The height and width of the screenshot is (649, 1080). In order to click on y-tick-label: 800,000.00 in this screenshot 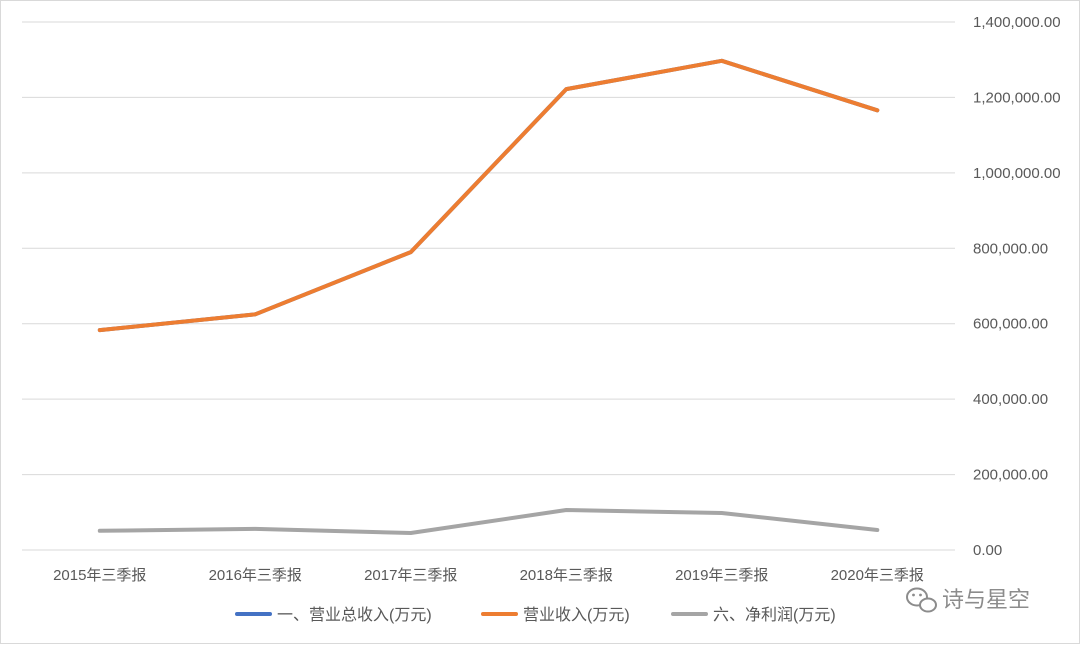, I will do `click(1010, 248)`.